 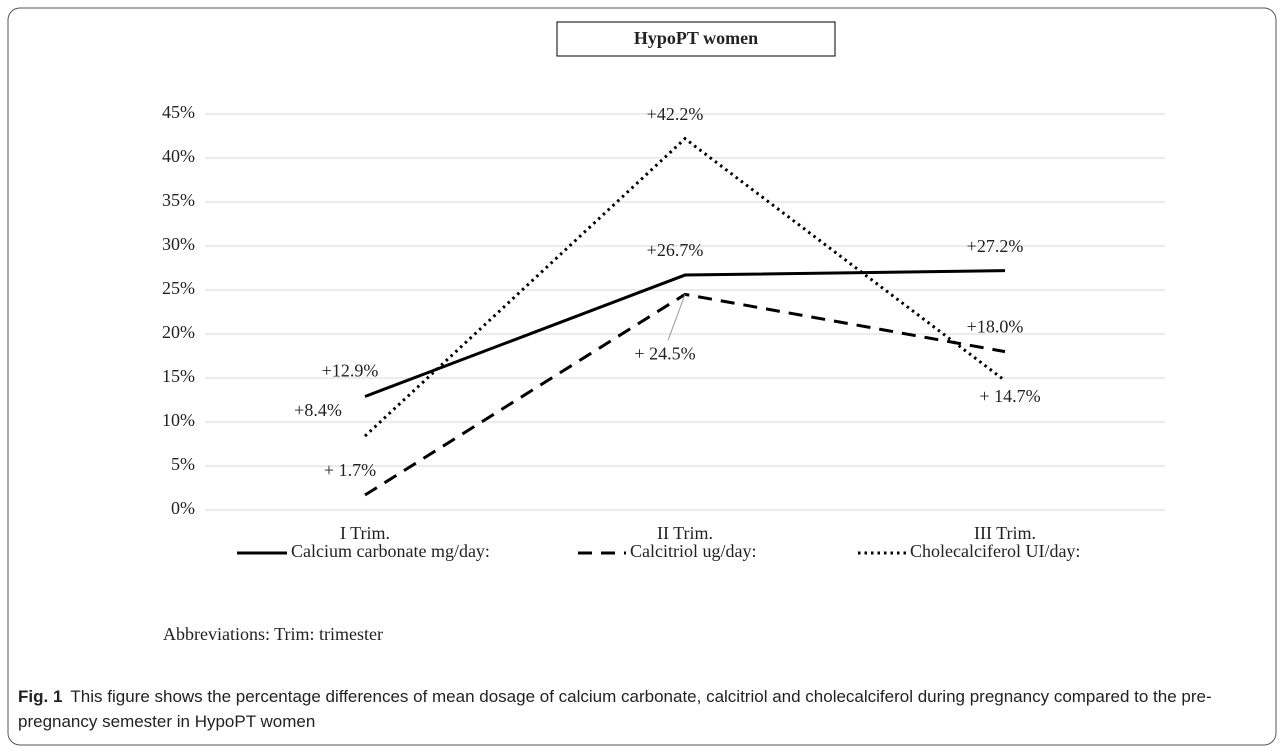 I want to click on leader-line, so click(x=676, y=317).